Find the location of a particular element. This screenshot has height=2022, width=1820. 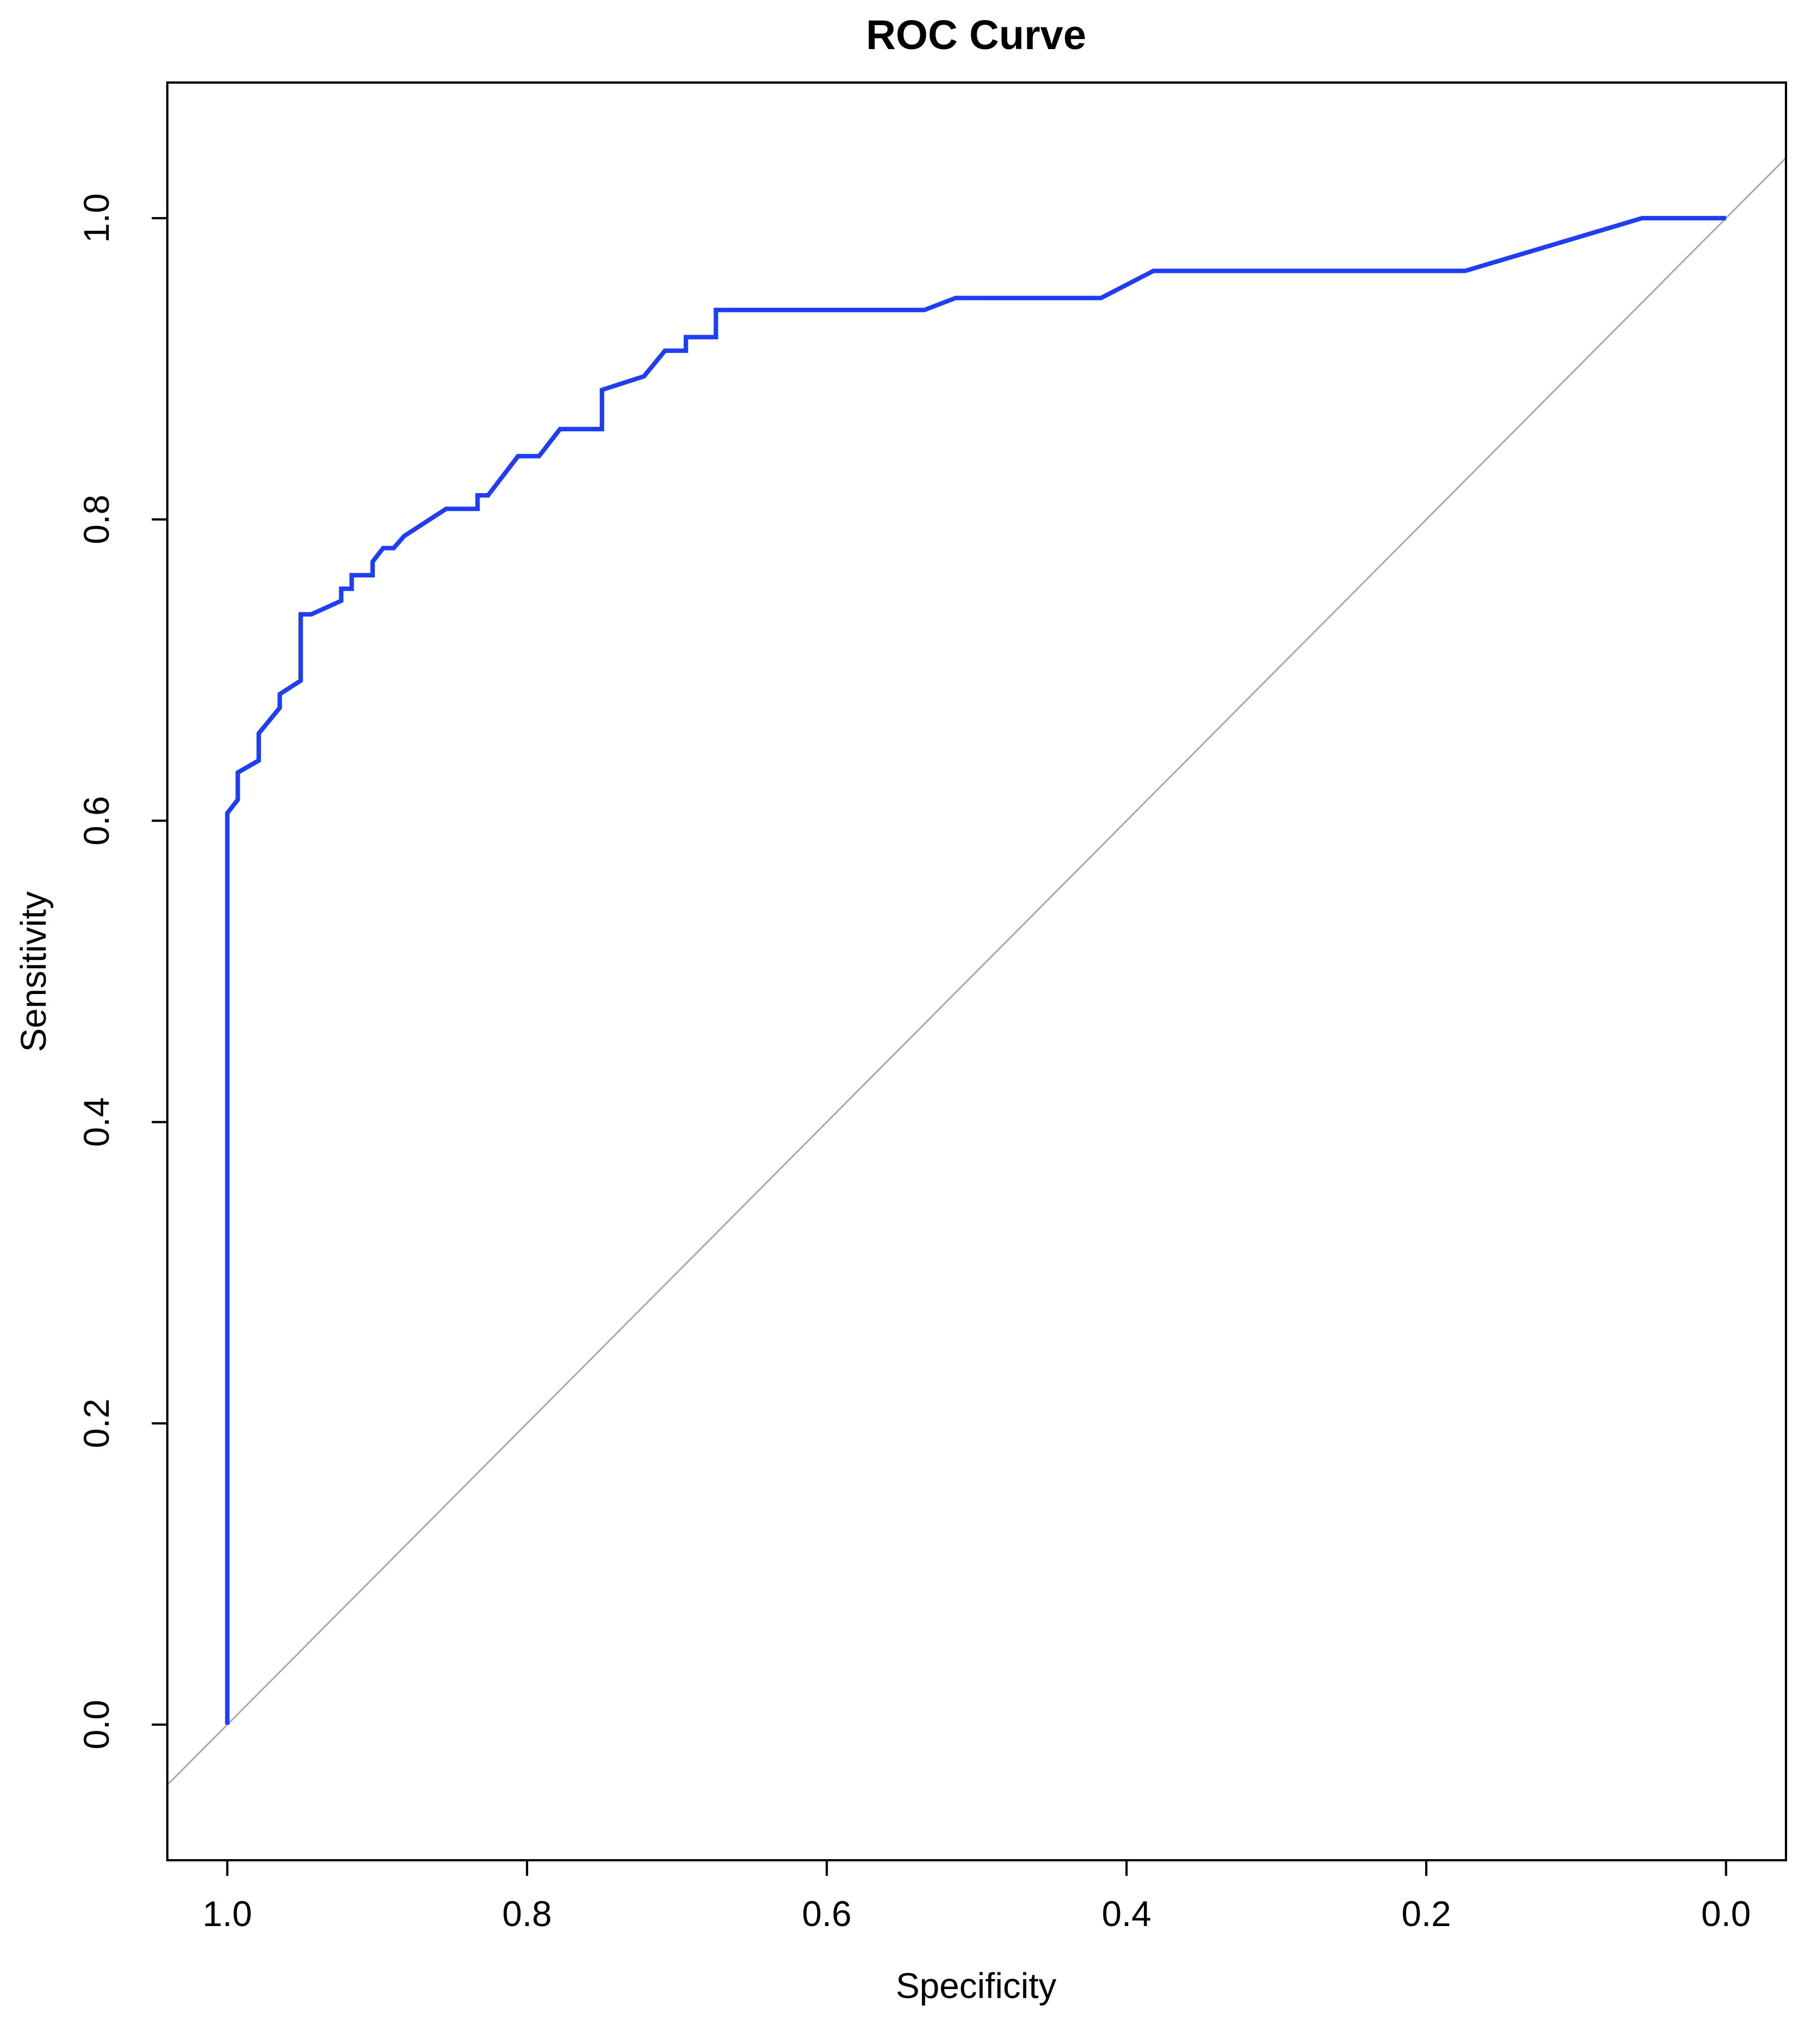

x-tick-label: 0.4 is located at coordinates (1126, 1914).